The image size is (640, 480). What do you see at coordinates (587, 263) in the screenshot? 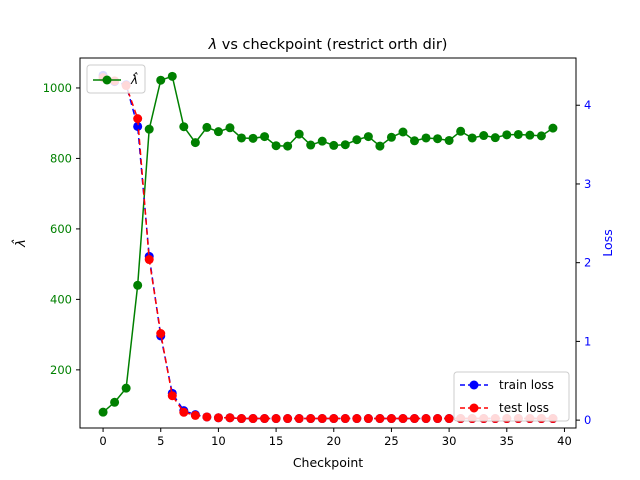
I see `y-right-tick-label: 2` at bounding box center [587, 263].